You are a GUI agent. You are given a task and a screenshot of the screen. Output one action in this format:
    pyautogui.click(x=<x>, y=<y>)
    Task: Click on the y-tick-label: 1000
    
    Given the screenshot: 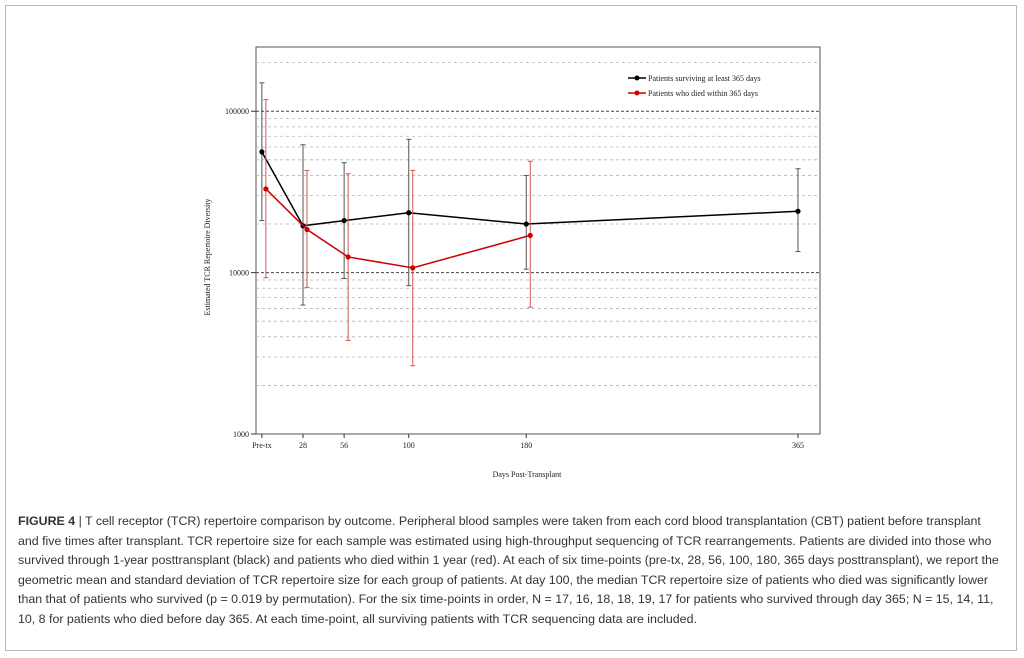 What is the action you would take?
    pyautogui.click(x=241, y=434)
    